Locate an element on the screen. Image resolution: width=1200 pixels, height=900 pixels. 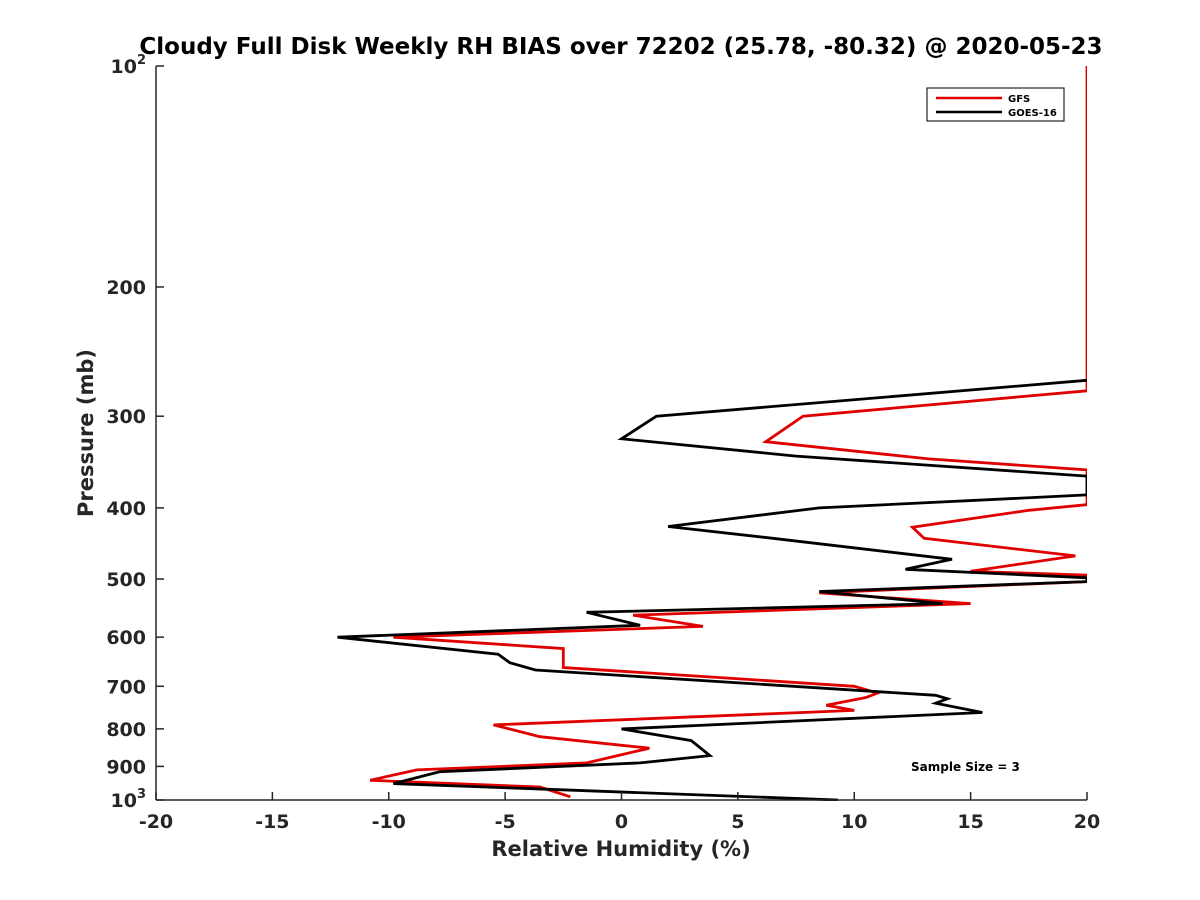
y-tick-label: 700 is located at coordinates (126, 687).